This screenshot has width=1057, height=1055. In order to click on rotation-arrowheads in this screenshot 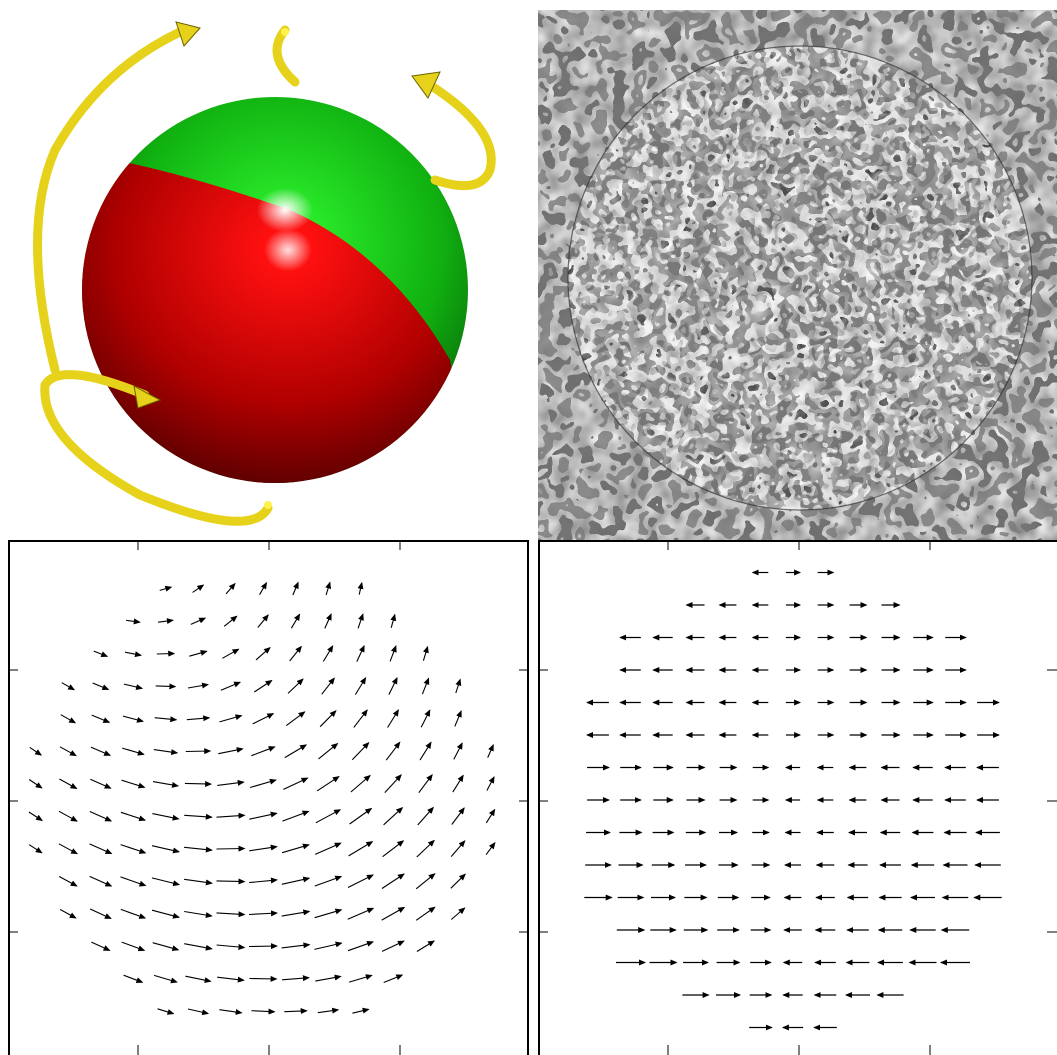, I will do `click(287, 215)`.